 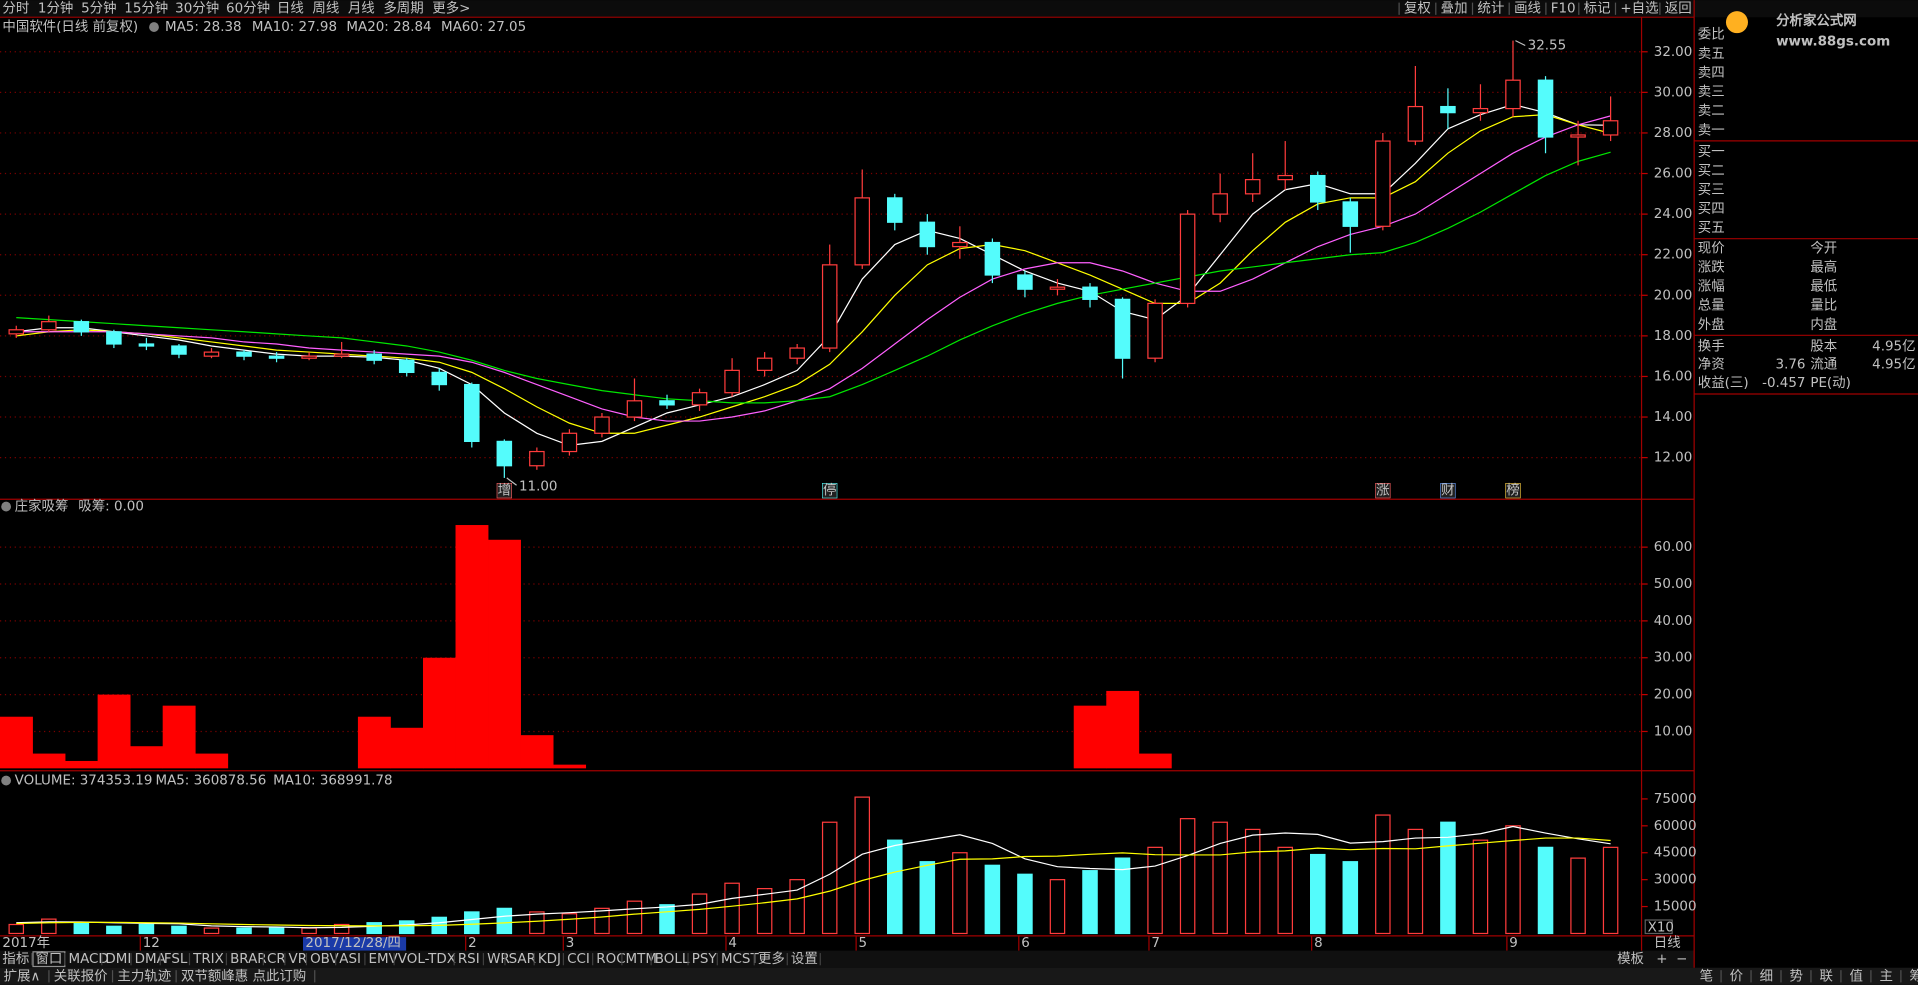 I want to click on menu-tool: 叠加, so click(x=1454, y=9).